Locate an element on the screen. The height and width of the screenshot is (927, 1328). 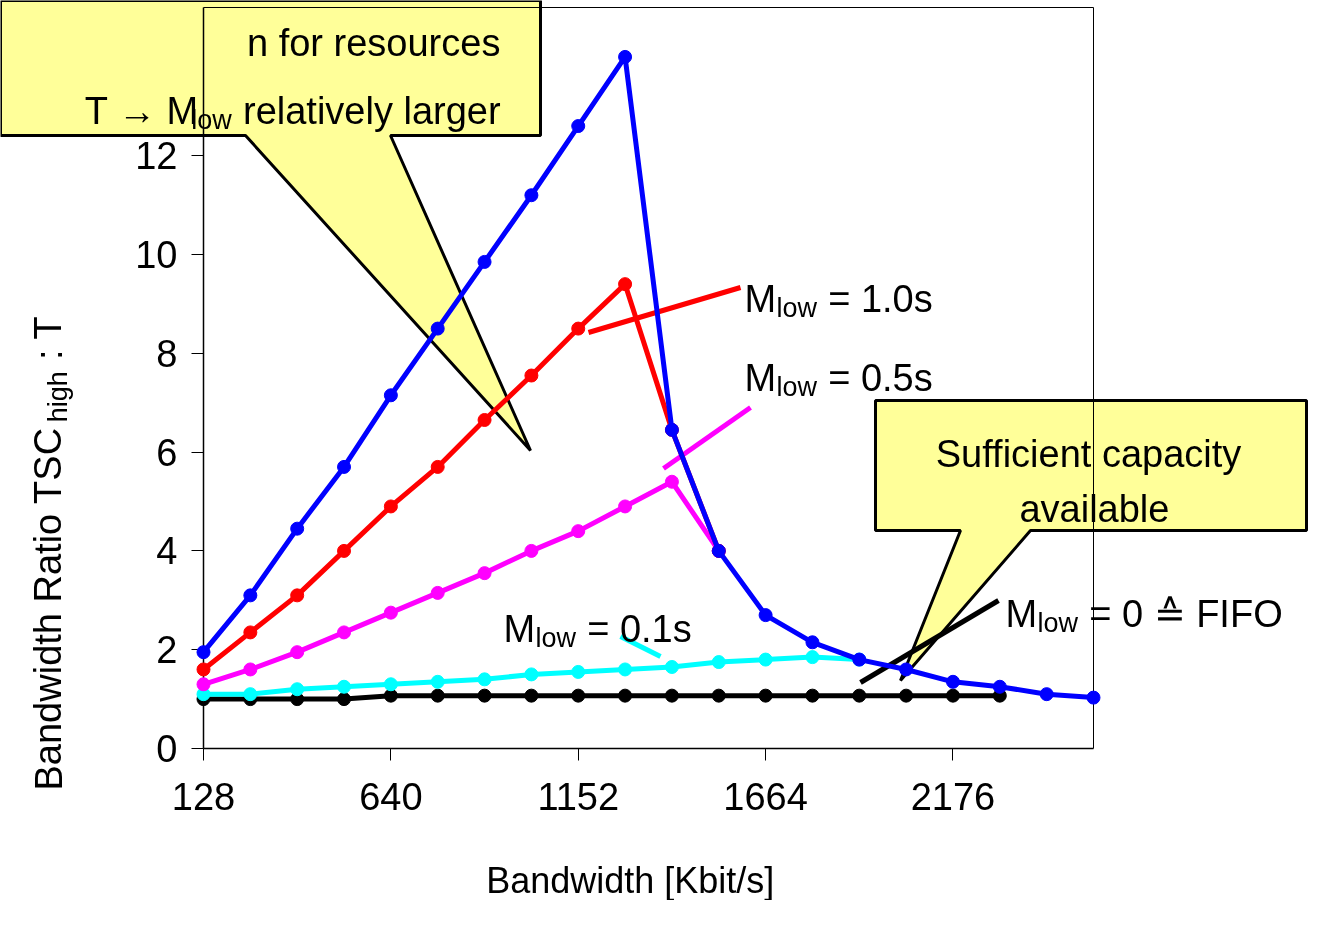
y-tick-label: 4 is located at coordinates (167, 551).